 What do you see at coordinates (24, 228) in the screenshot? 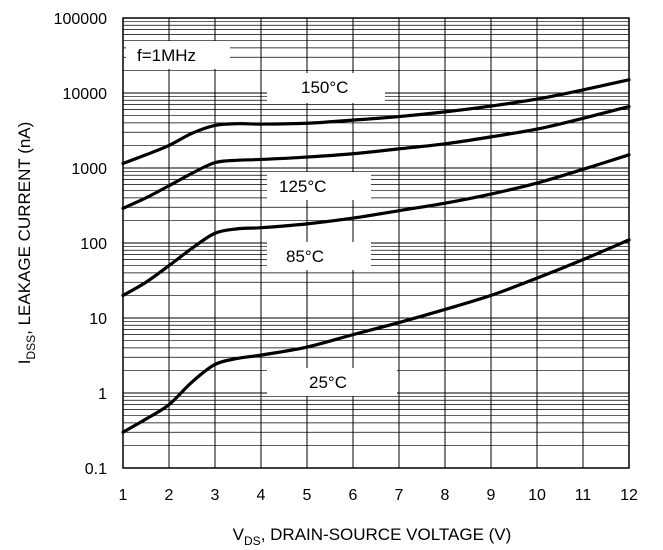
I see `y-axis-label-rest: , LEAKAGE CURRENT (nA)` at bounding box center [24, 228].